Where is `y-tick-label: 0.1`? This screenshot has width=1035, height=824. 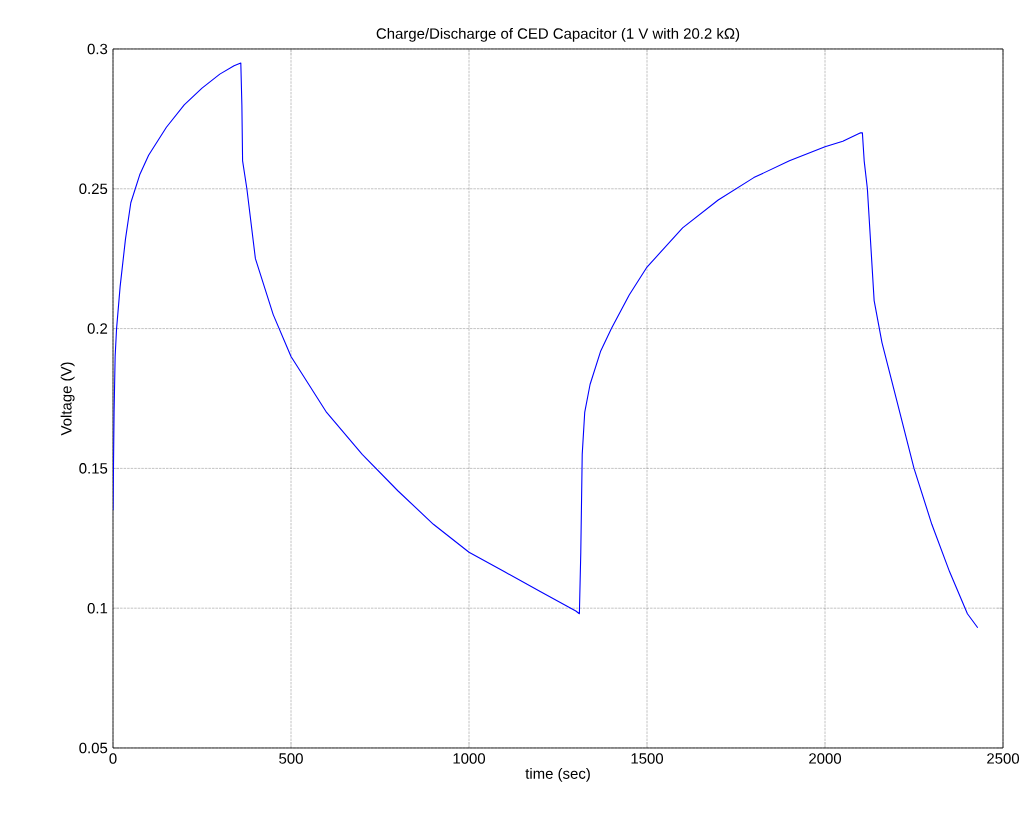
y-tick-label: 0.1 is located at coordinates (97, 608).